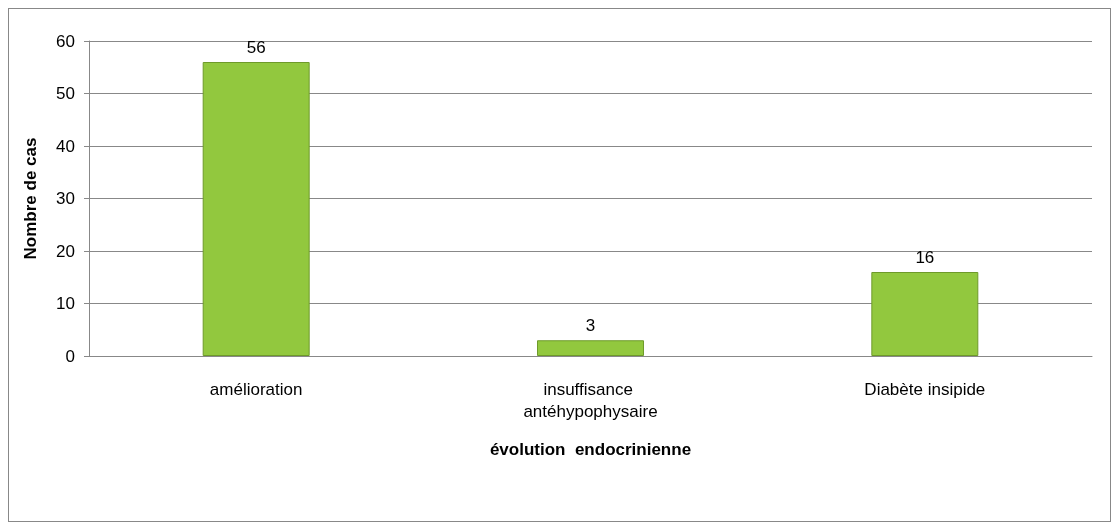 The width and height of the screenshot is (1119, 530). I want to click on y-tick-label: 30, so click(65, 198).